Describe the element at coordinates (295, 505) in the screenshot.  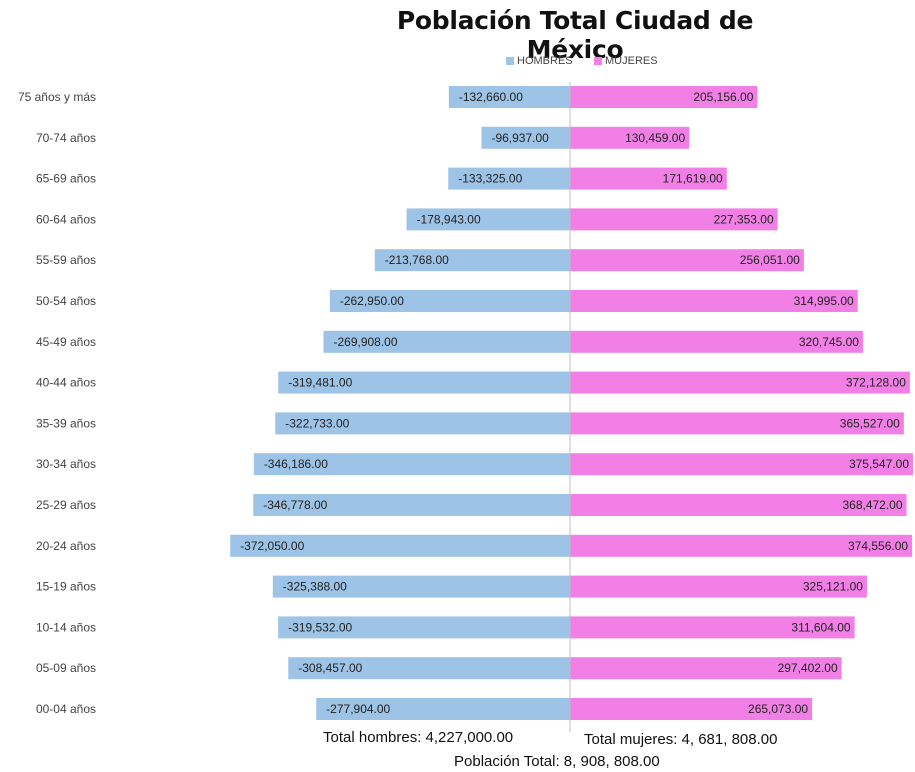
I see `data-label-hombres: -346,778.00` at that location.